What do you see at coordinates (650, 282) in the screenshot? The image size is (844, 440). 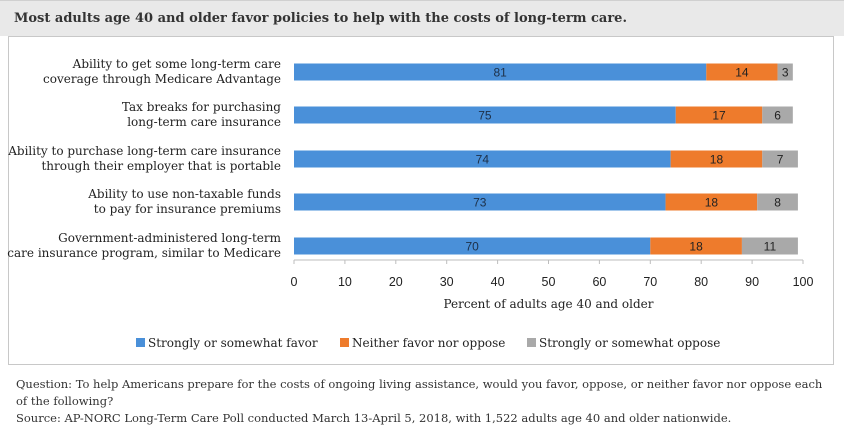 I see `x-tick-label: 70` at bounding box center [650, 282].